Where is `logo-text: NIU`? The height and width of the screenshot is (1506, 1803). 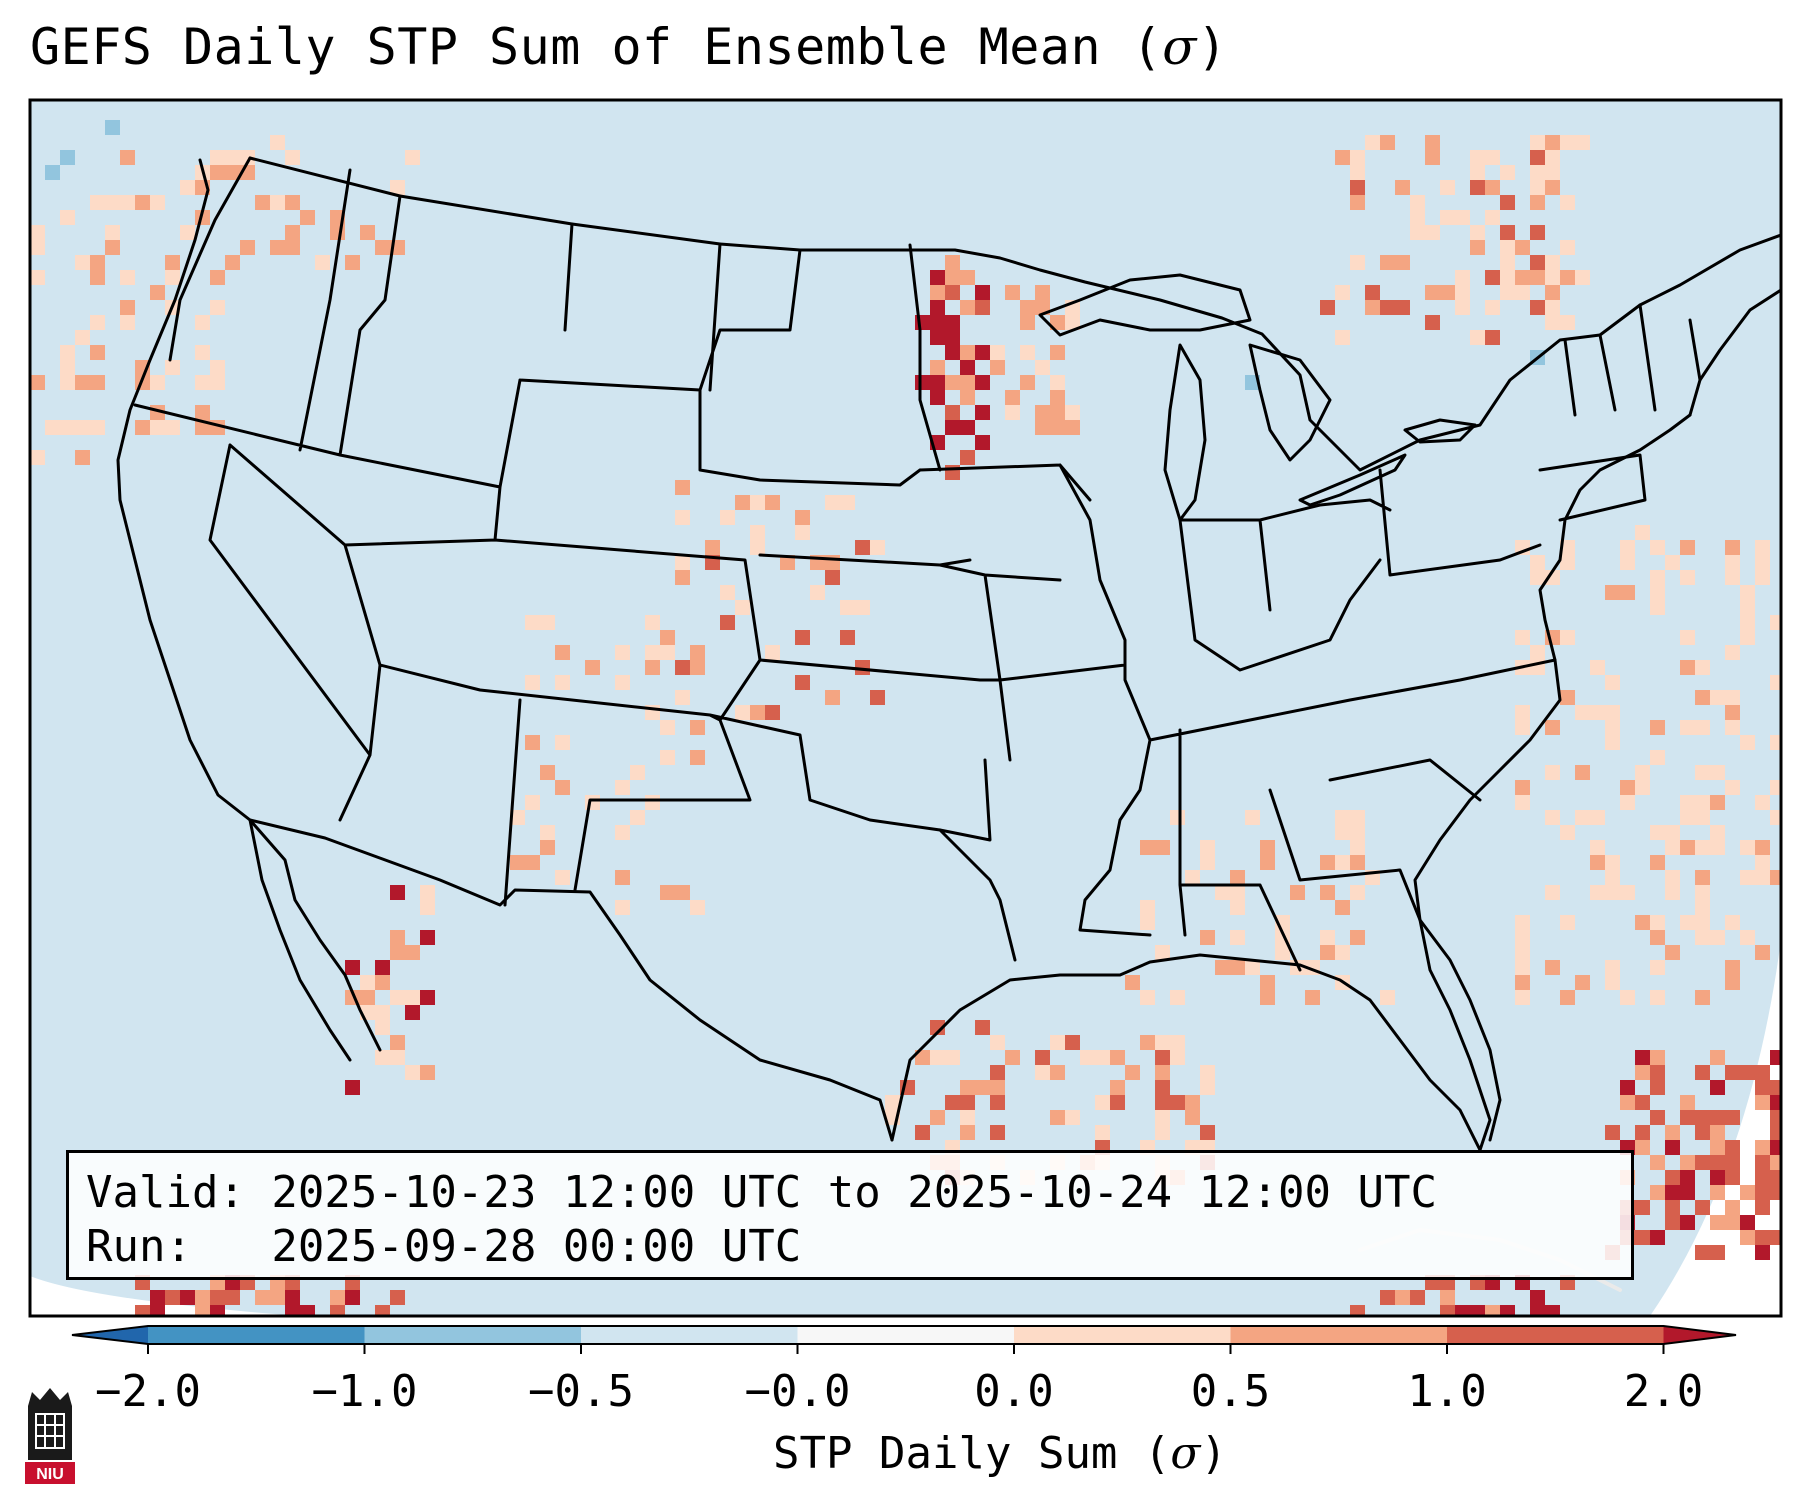 logo-text: NIU is located at coordinates (50, 1474).